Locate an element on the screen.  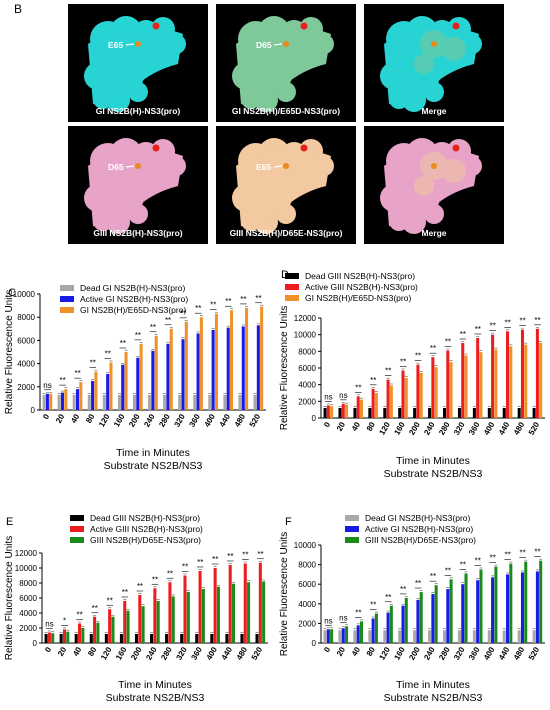
x-tick-label: 400 is located at coordinates (212, 653).